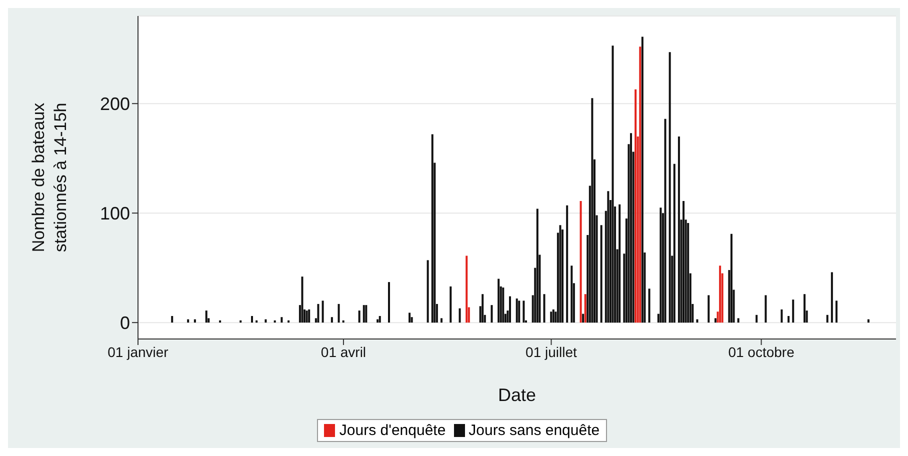 This screenshot has width=908, height=456. What do you see at coordinates (761, 352) in the screenshot?
I see `x-tick-label: 01 octobre` at bounding box center [761, 352].